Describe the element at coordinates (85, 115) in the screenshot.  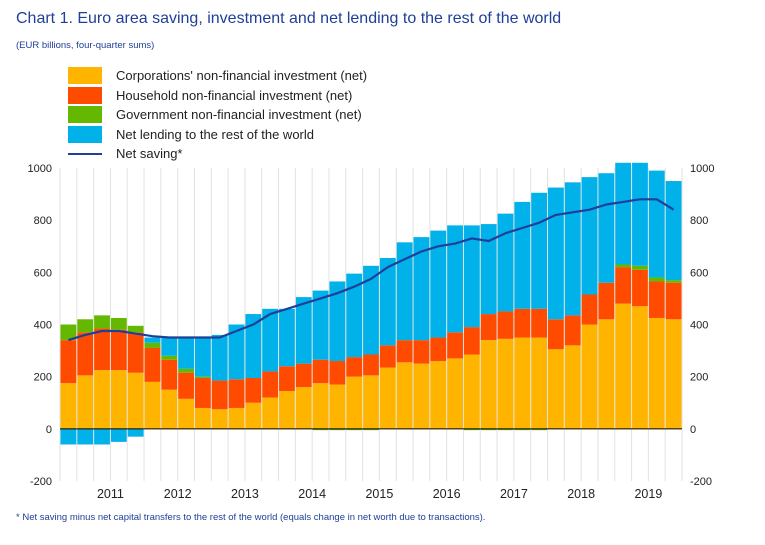
I see `legend-swatch-government` at that location.